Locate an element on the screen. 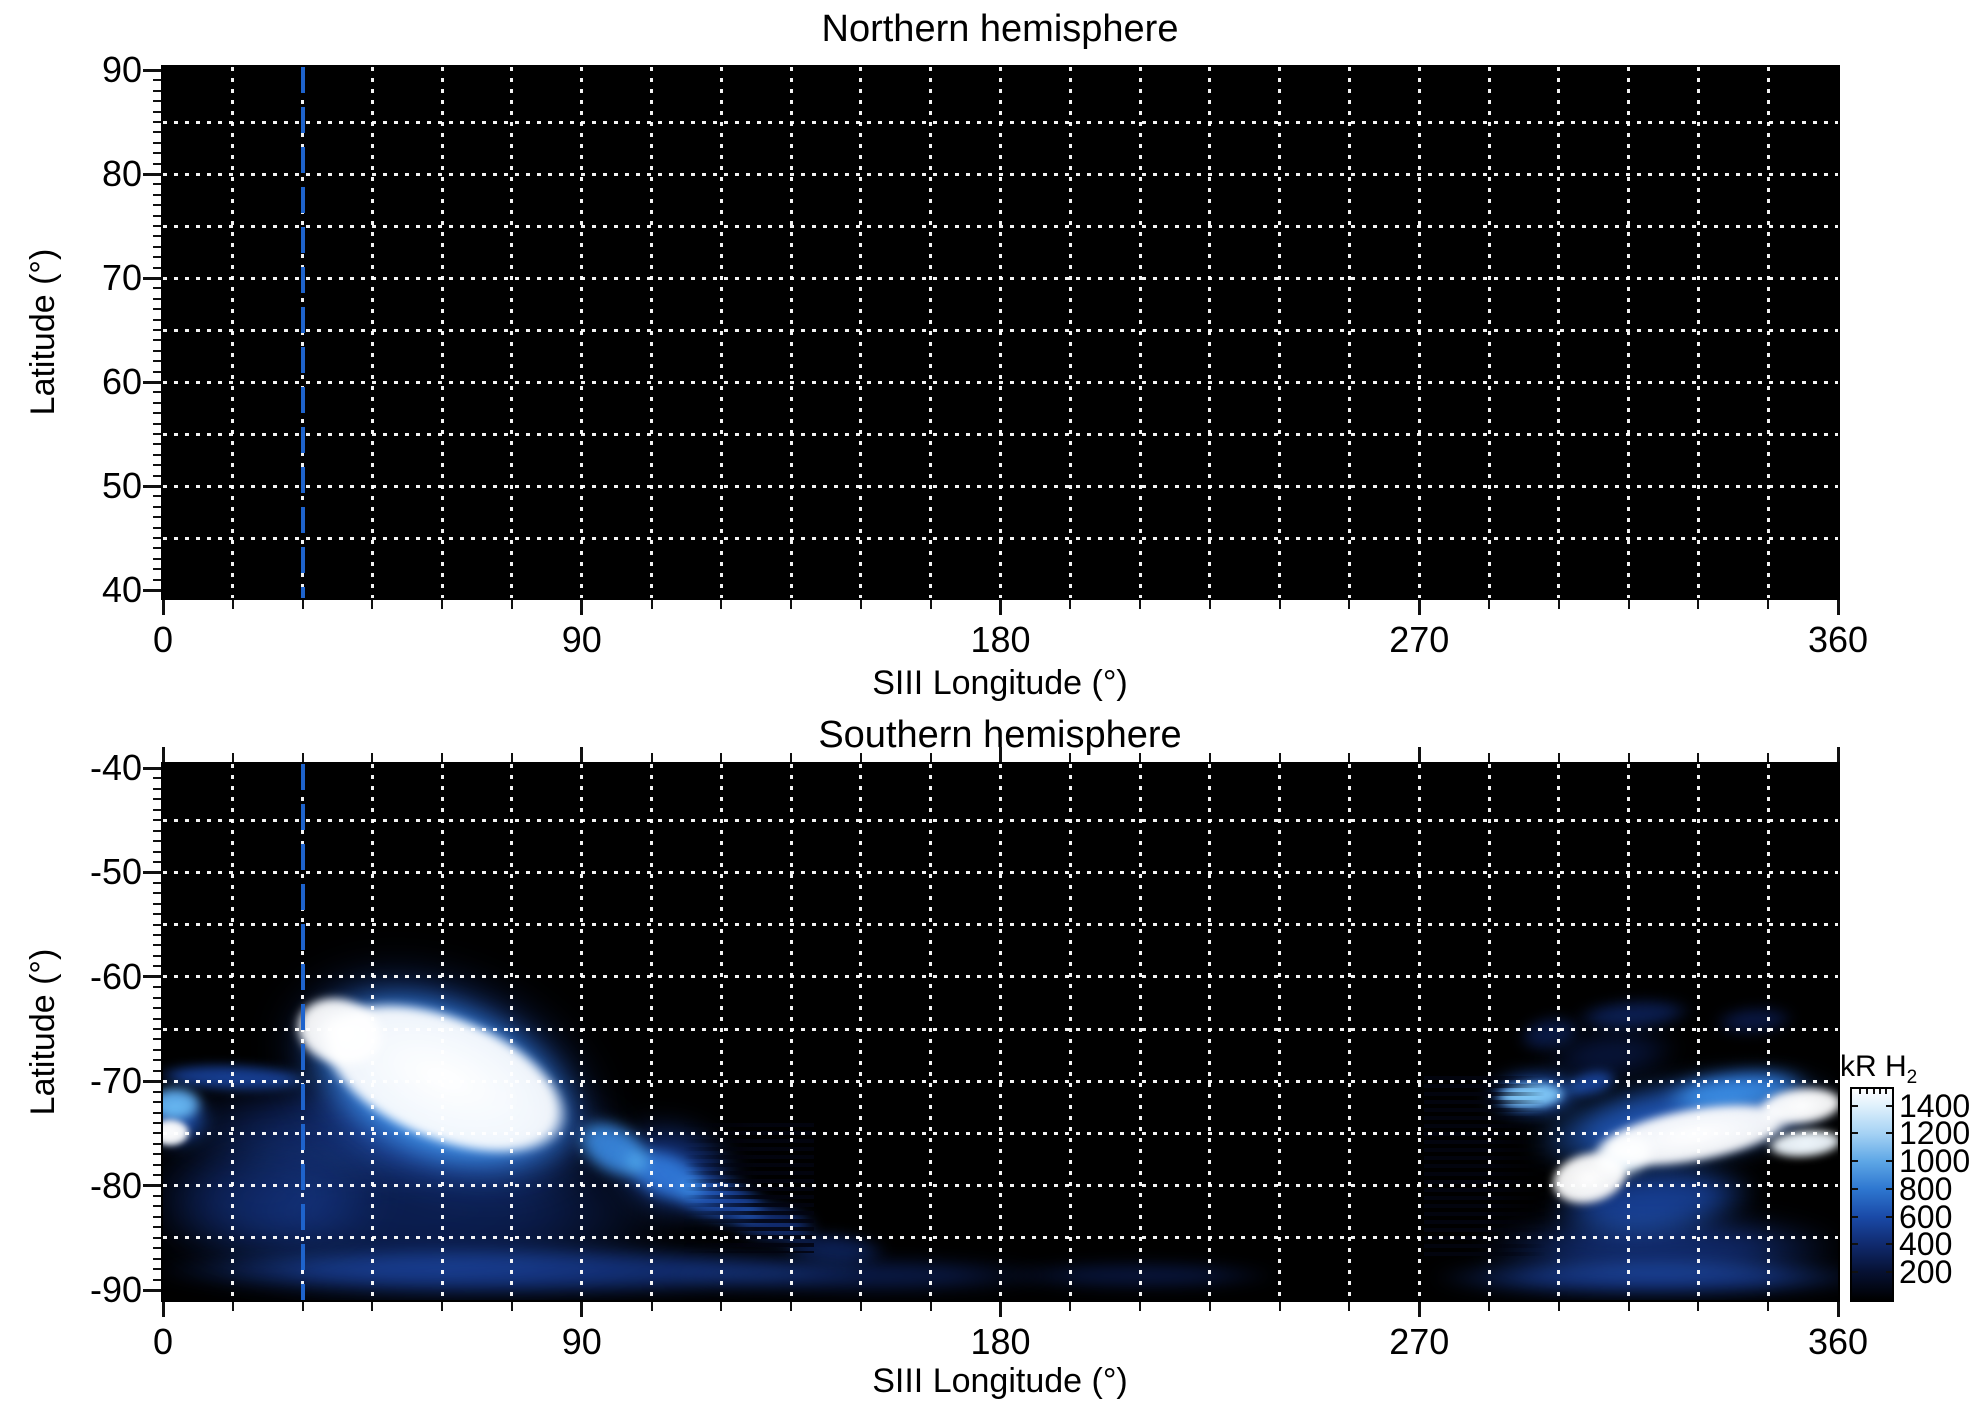 The image size is (1983, 1423). y-tick-label: -40 is located at coordinates (115, 767).